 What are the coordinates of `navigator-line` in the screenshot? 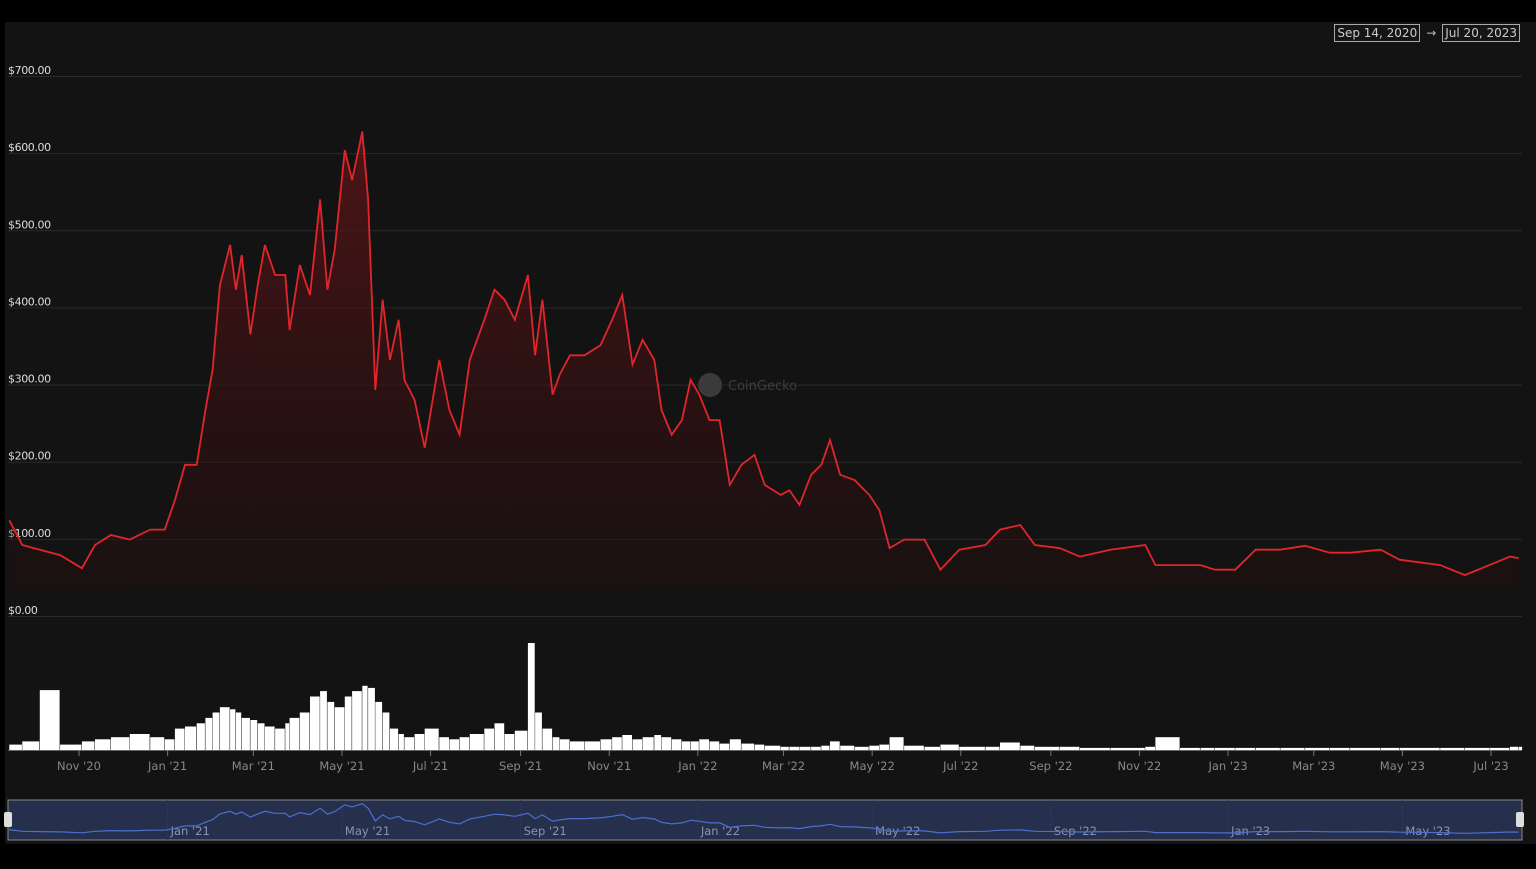 It's located at (764, 818).